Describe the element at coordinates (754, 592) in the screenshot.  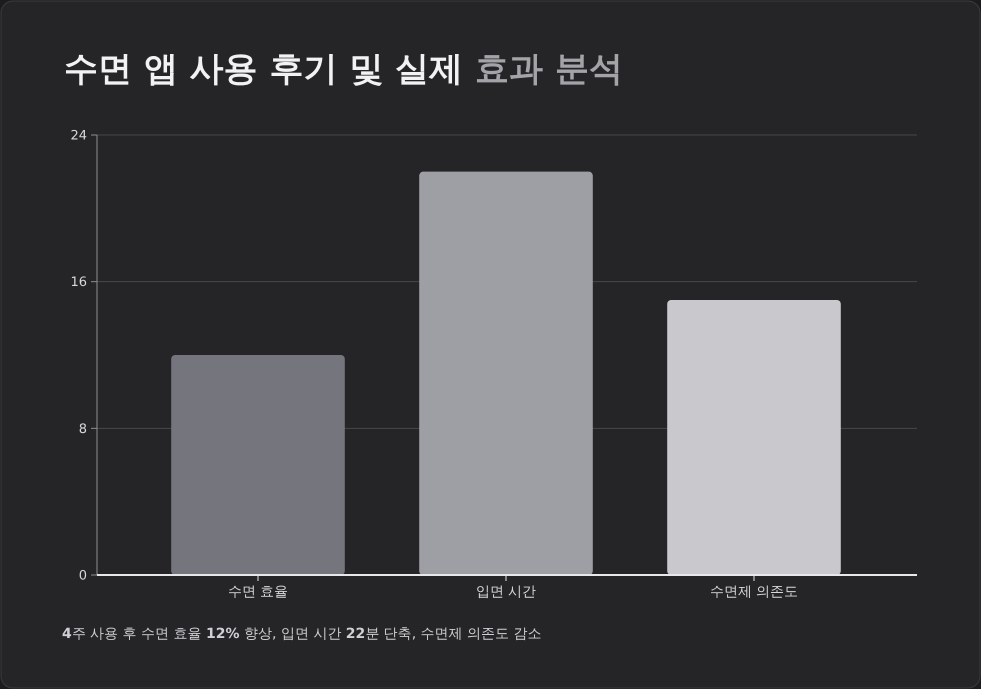
I see `x-tick-label: 수면제 의존도` at that location.